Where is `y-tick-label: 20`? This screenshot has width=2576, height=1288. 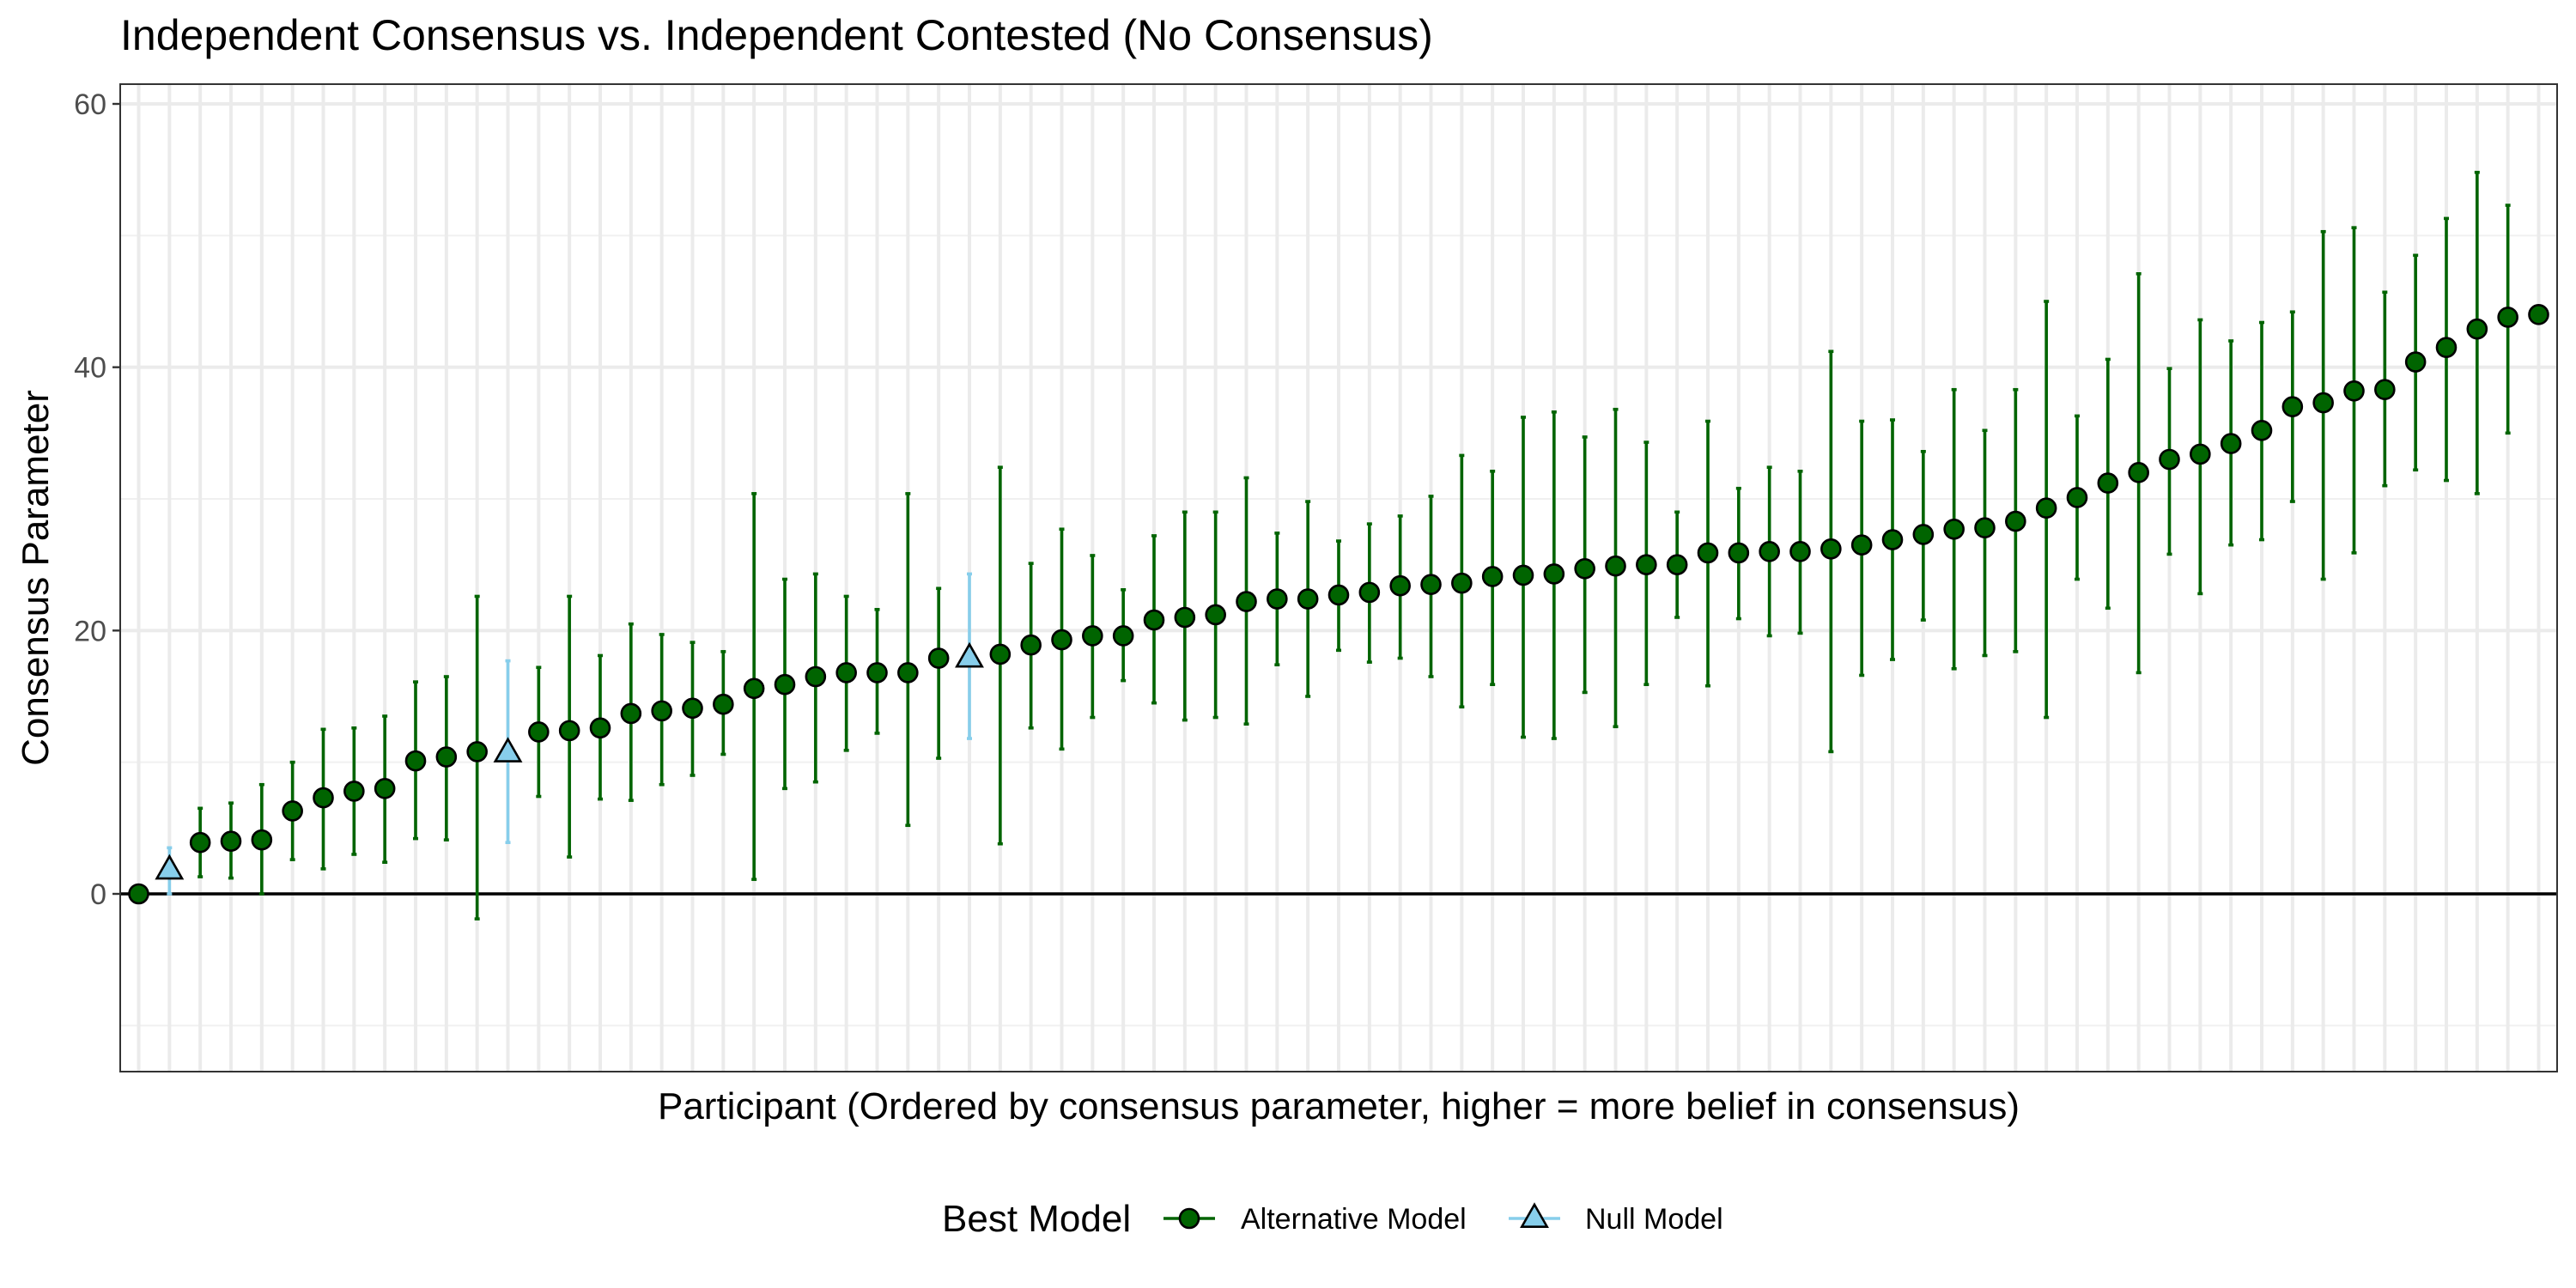 y-tick-label: 20 is located at coordinates (90, 631).